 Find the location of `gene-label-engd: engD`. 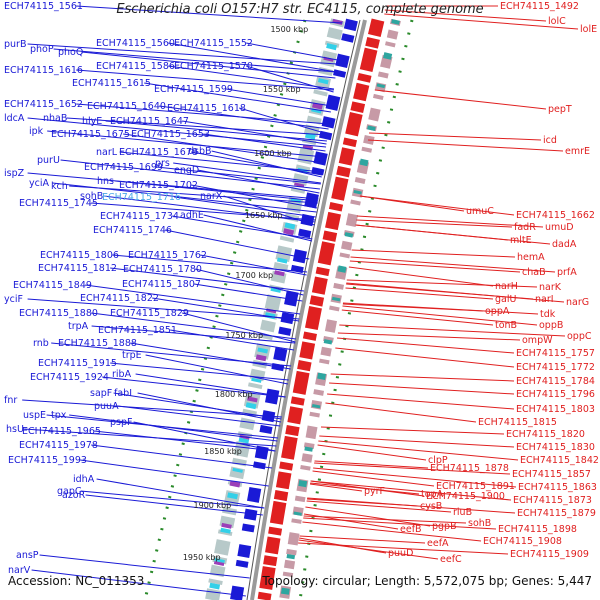

gene-label-engd: engD is located at coordinates (186, 170).